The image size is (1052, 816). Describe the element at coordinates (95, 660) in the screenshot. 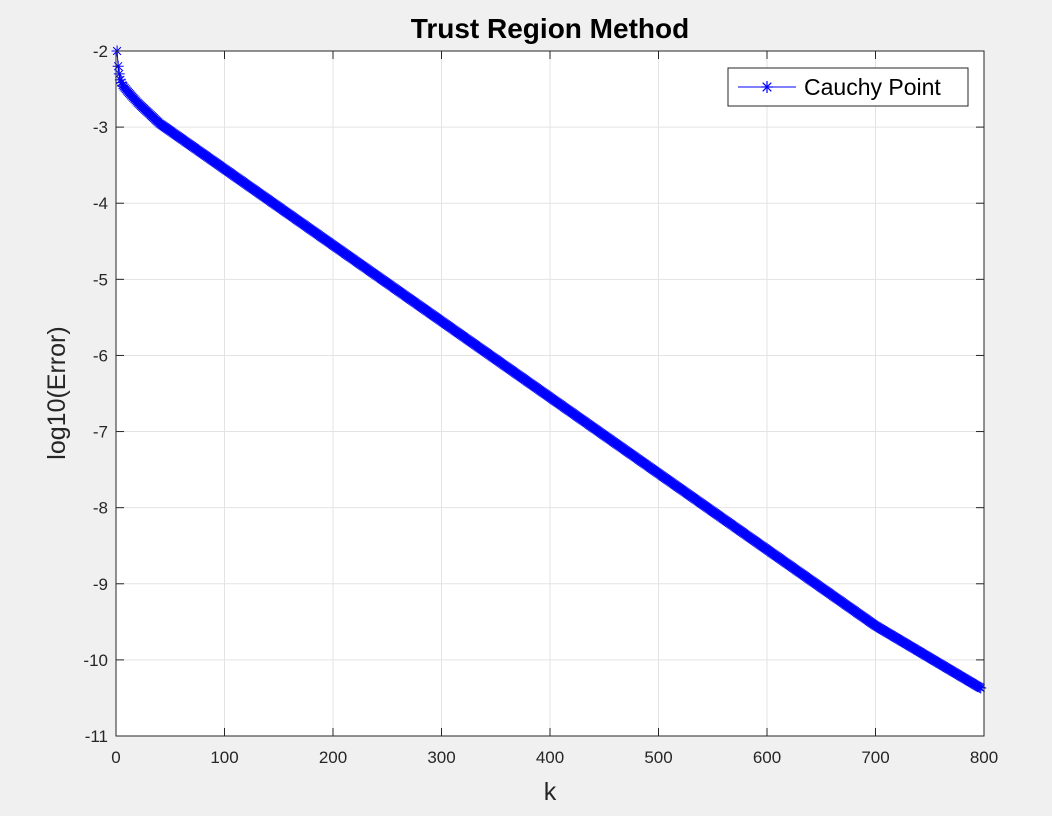

I see `y-tick-label: -10` at that location.